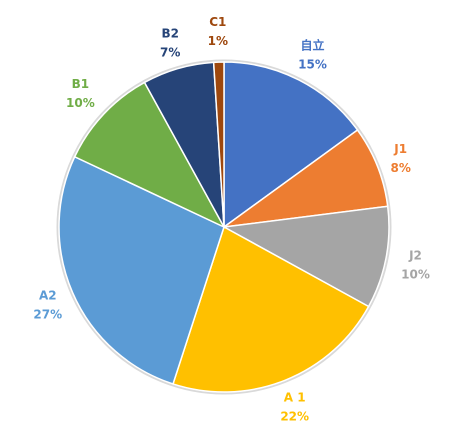 This screenshot has width=456, height=431. I want to click on slice-value-label-4: 22%, so click(294, 417).